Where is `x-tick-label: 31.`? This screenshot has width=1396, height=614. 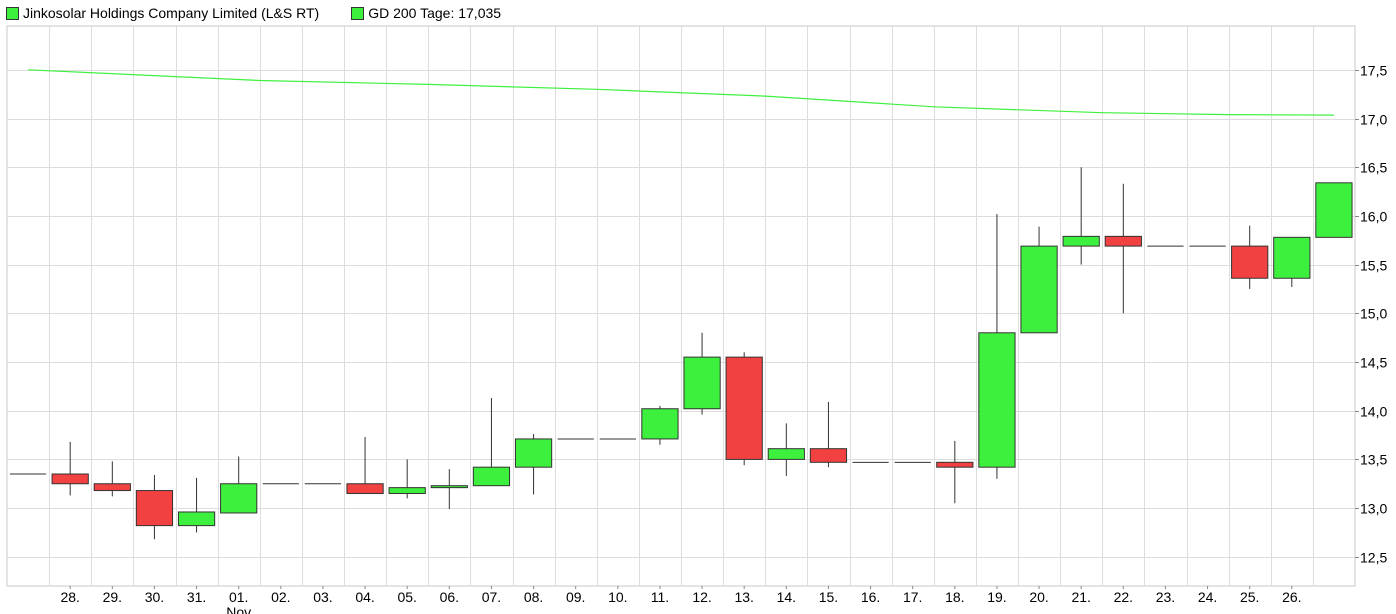
x-tick-label: 31. is located at coordinates (196, 597).